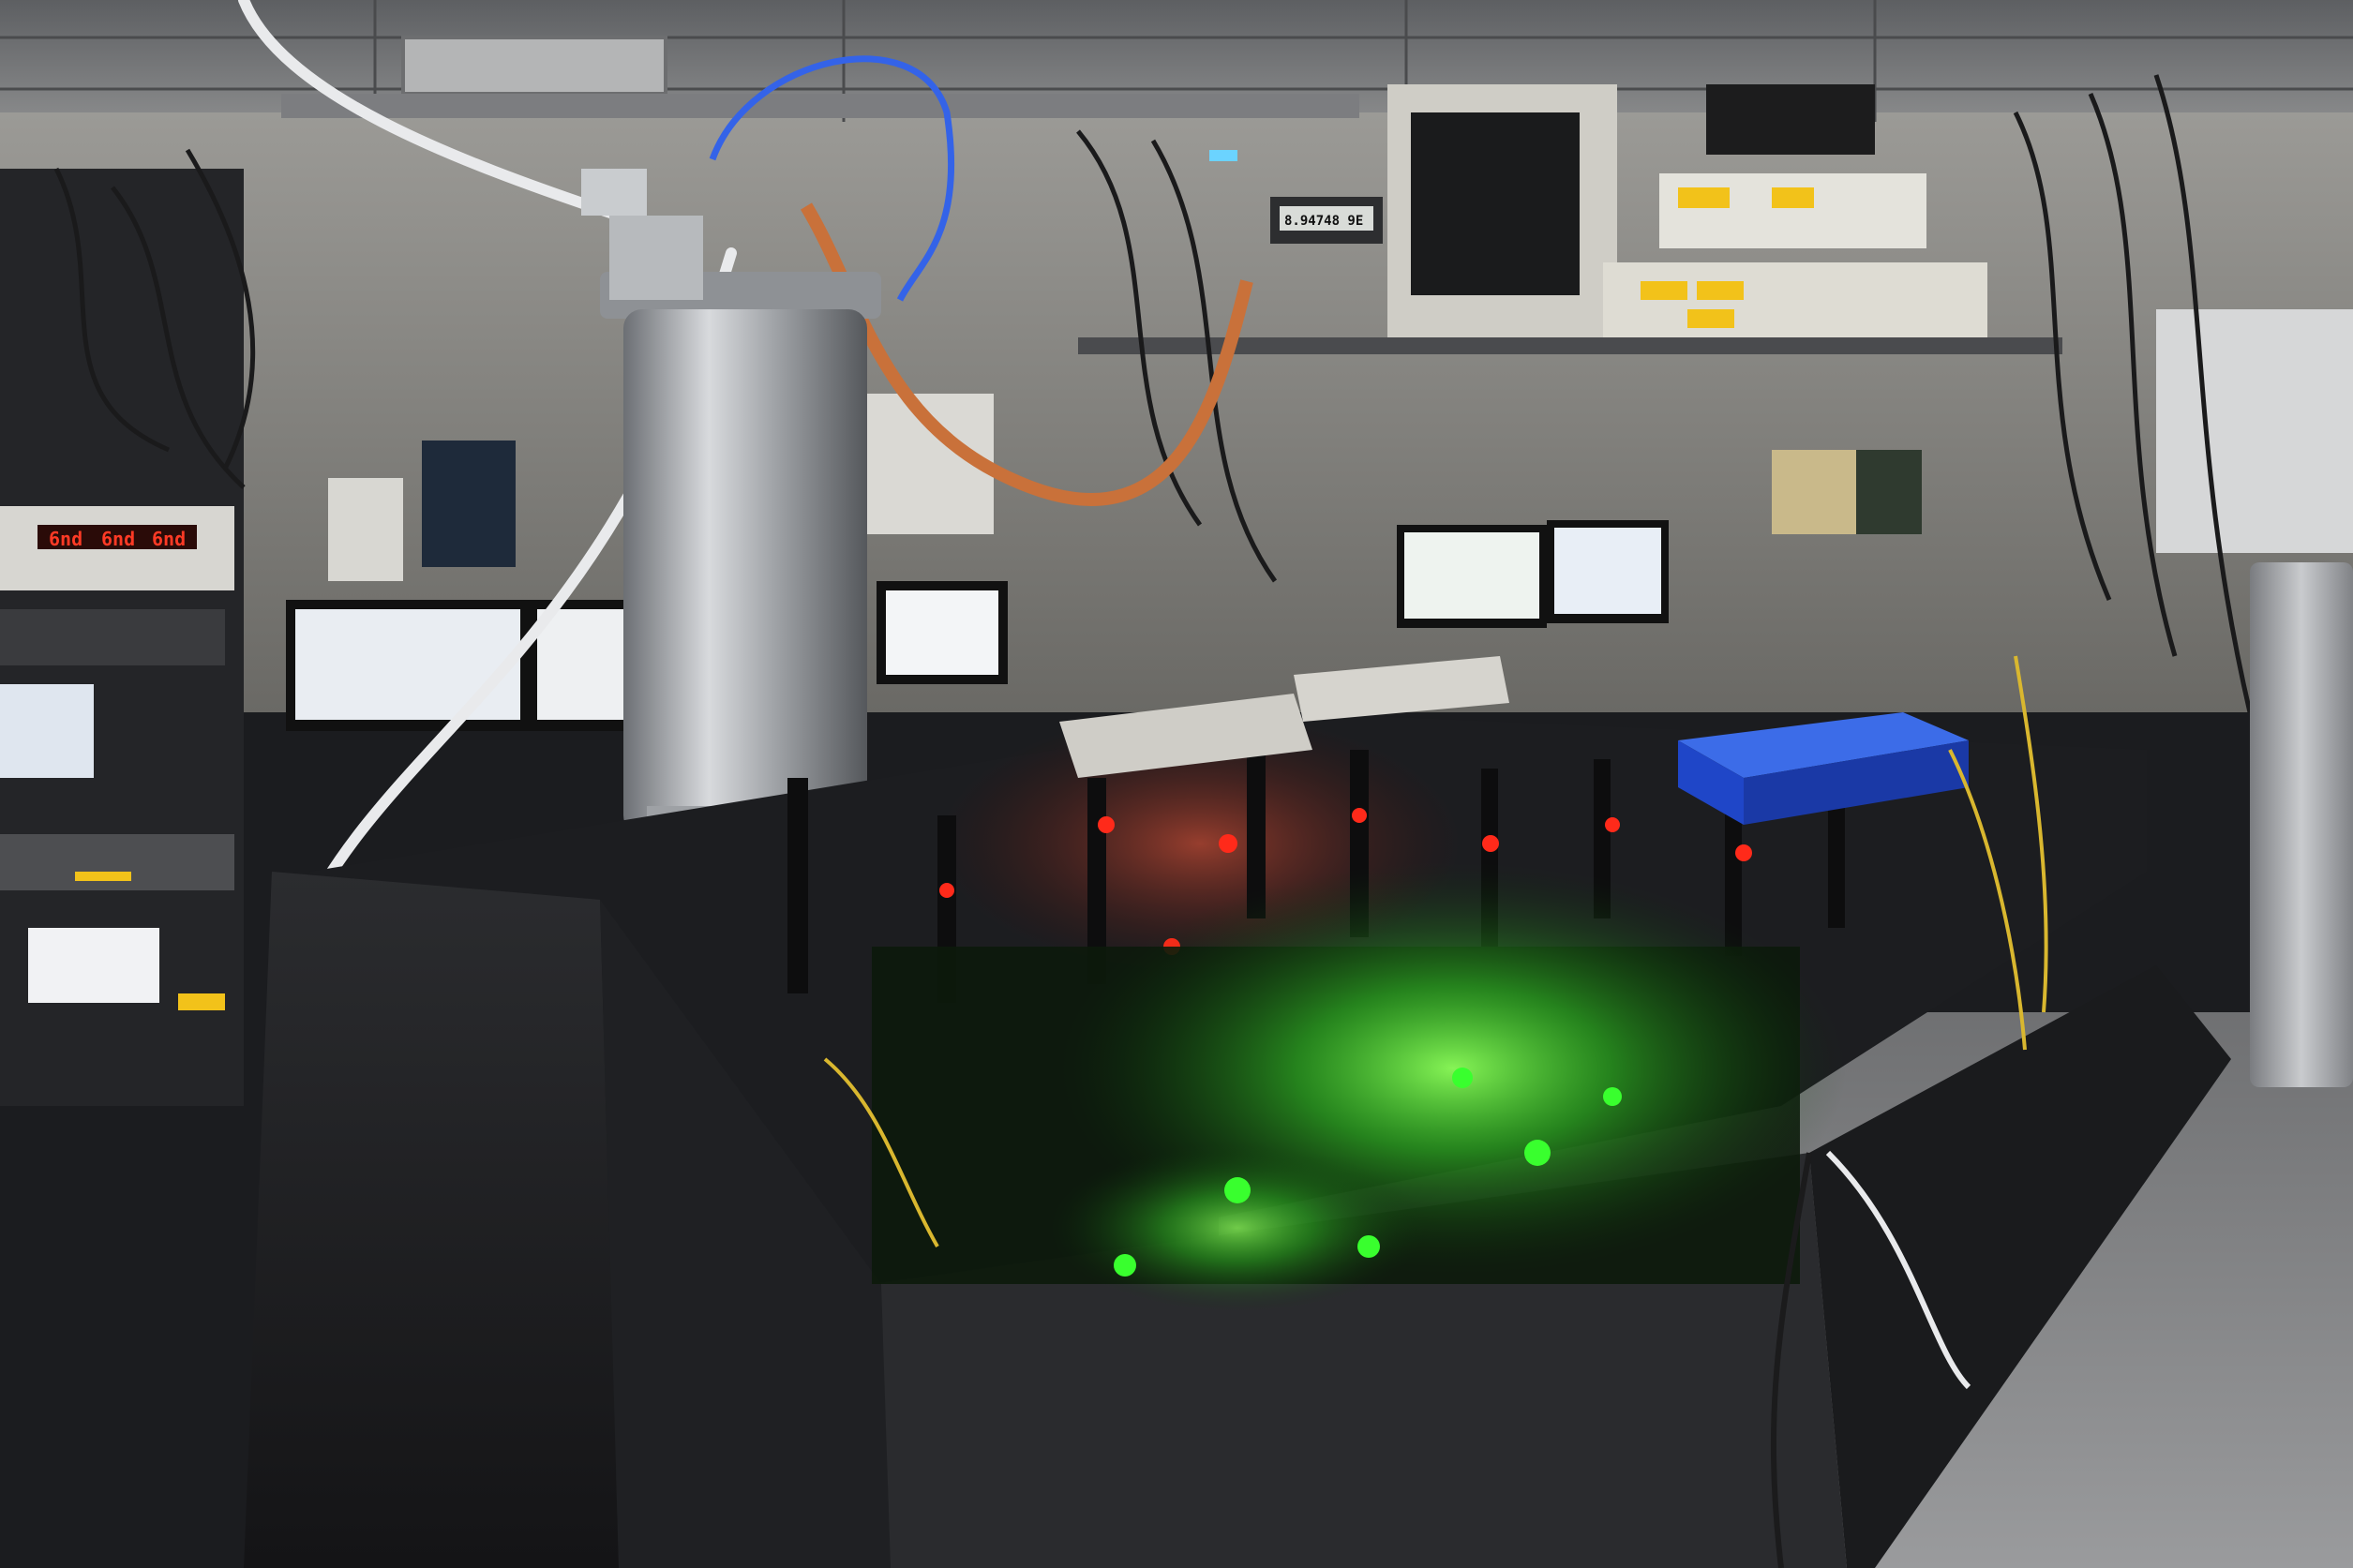  I want to click on blue-laser-housing, so click(1823, 745).